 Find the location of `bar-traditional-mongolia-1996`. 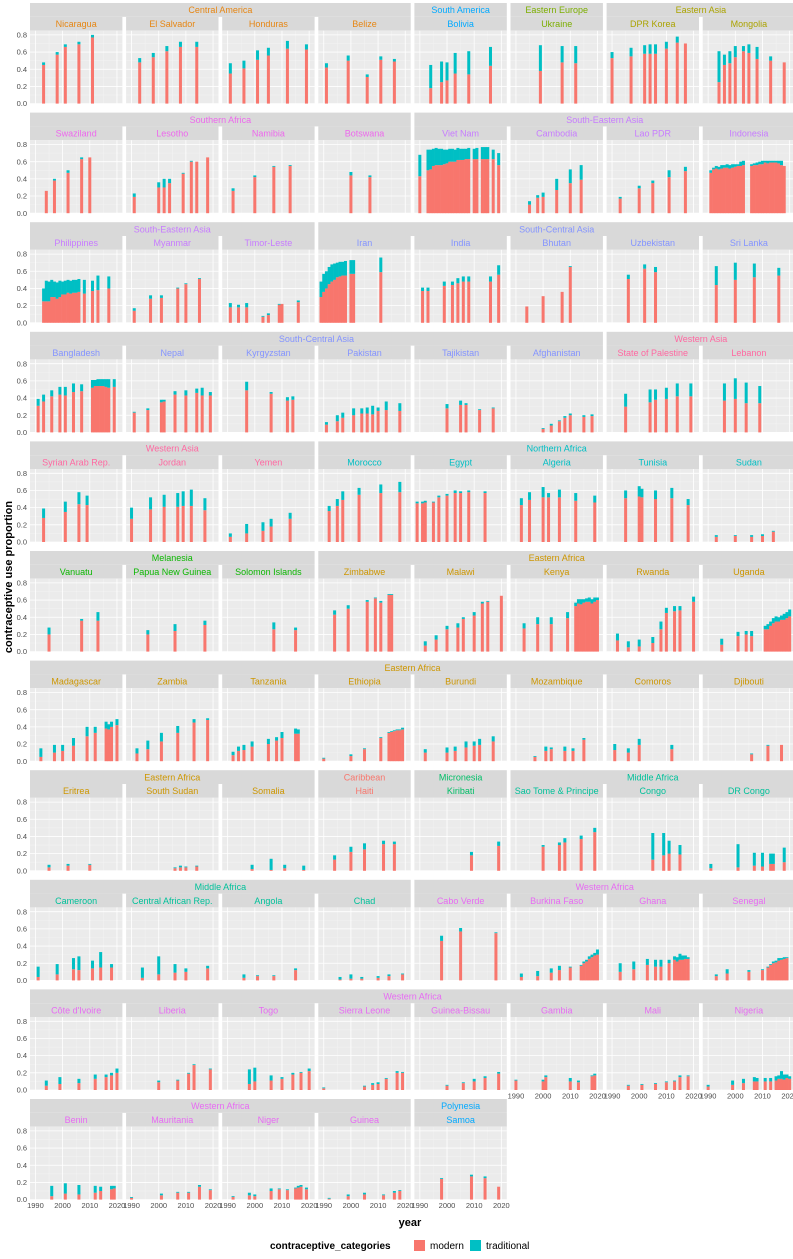

bar-traditional-mongolia-1996 is located at coordinates (724, 59).